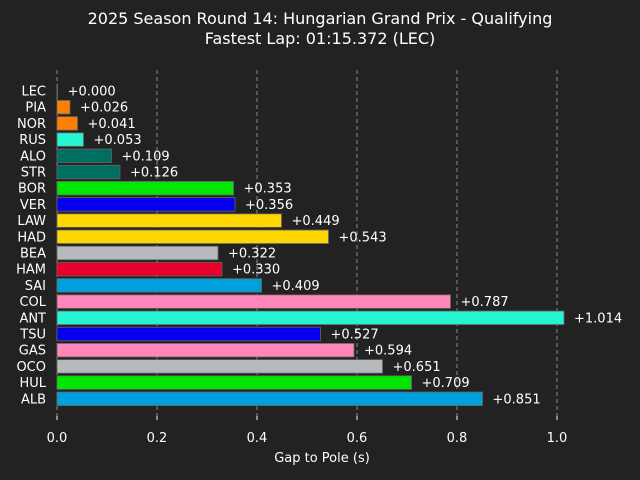  What do you see at coordinates (32, 351) in the screenshot?
I see `y-tick-label: GAS` at bounding box center [32, 351].